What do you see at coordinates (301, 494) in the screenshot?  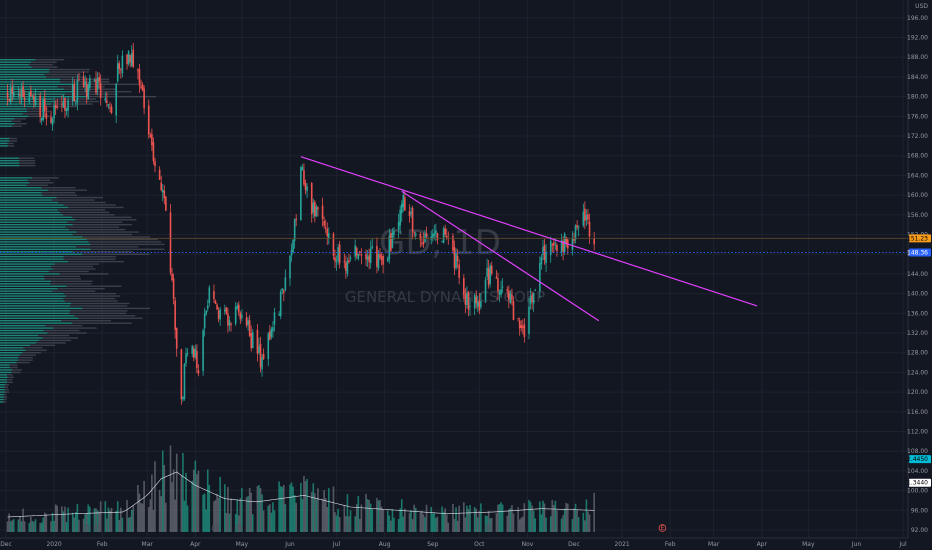 I see `volume-ma-line` at bounding box center [301, 494].